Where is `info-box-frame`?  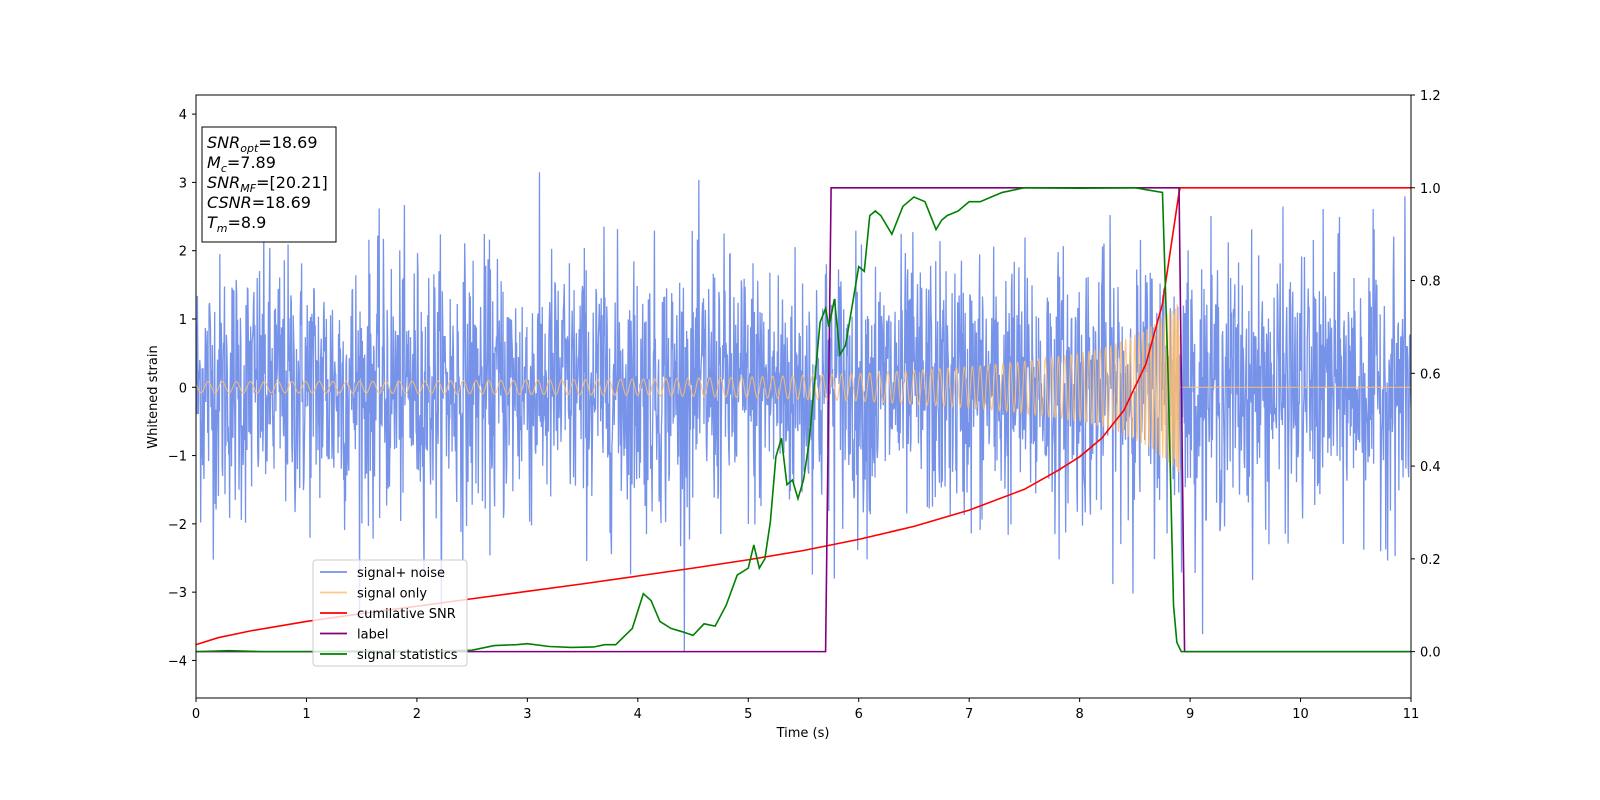
info-box-frame is located at coordinates (269, 184).